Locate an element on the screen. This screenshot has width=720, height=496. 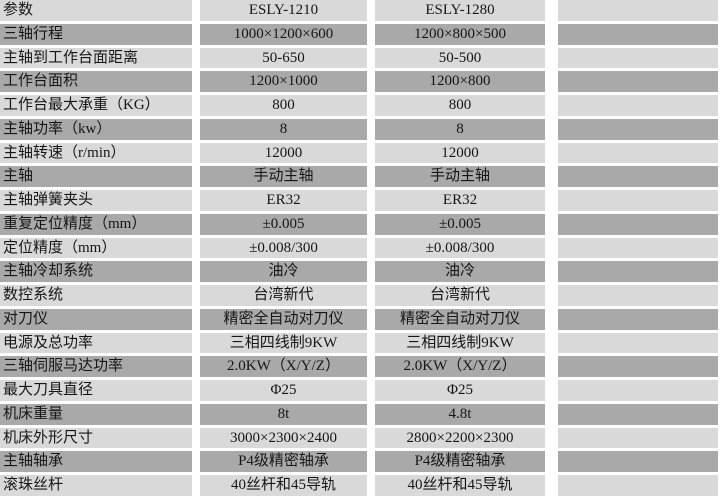
table-row: 定位精度（mm） ±0.008/300 ±0.008/300 is located at coordinates (360, 248).